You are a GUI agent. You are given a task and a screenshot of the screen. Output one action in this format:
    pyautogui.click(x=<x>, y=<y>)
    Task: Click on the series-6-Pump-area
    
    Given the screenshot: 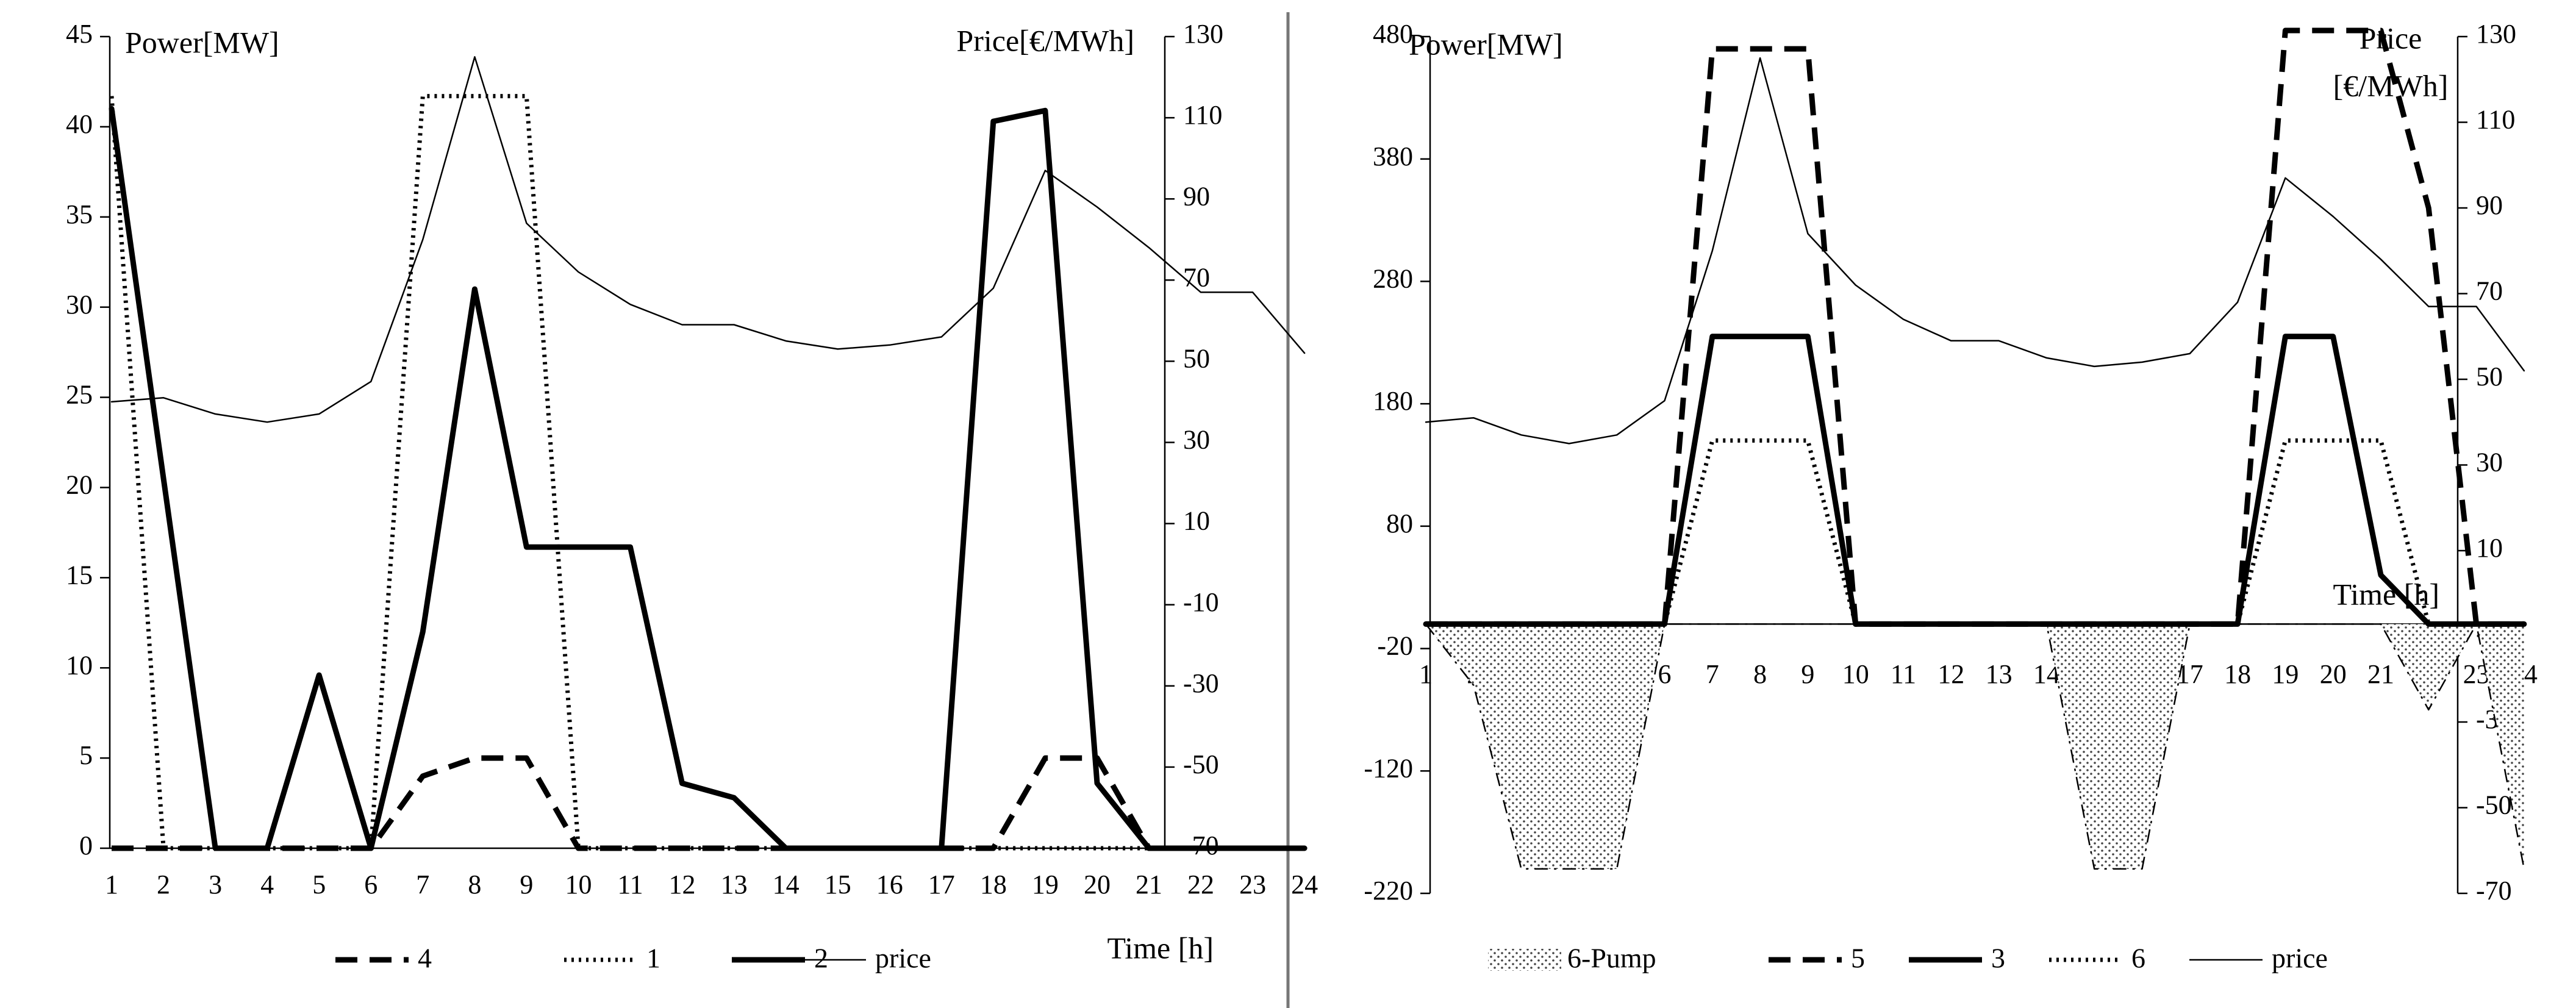 What is the action you would take?
    pyautogui.click(x=1975, y=746)
    